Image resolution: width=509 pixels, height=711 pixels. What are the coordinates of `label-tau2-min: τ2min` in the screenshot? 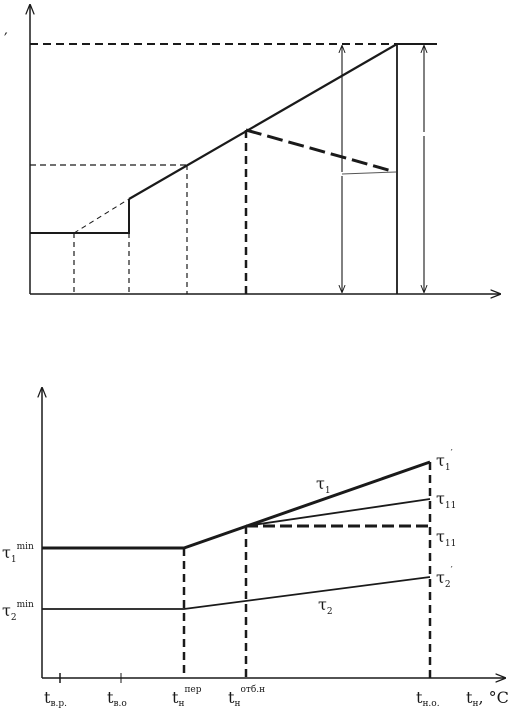 It's located at (18, 611).